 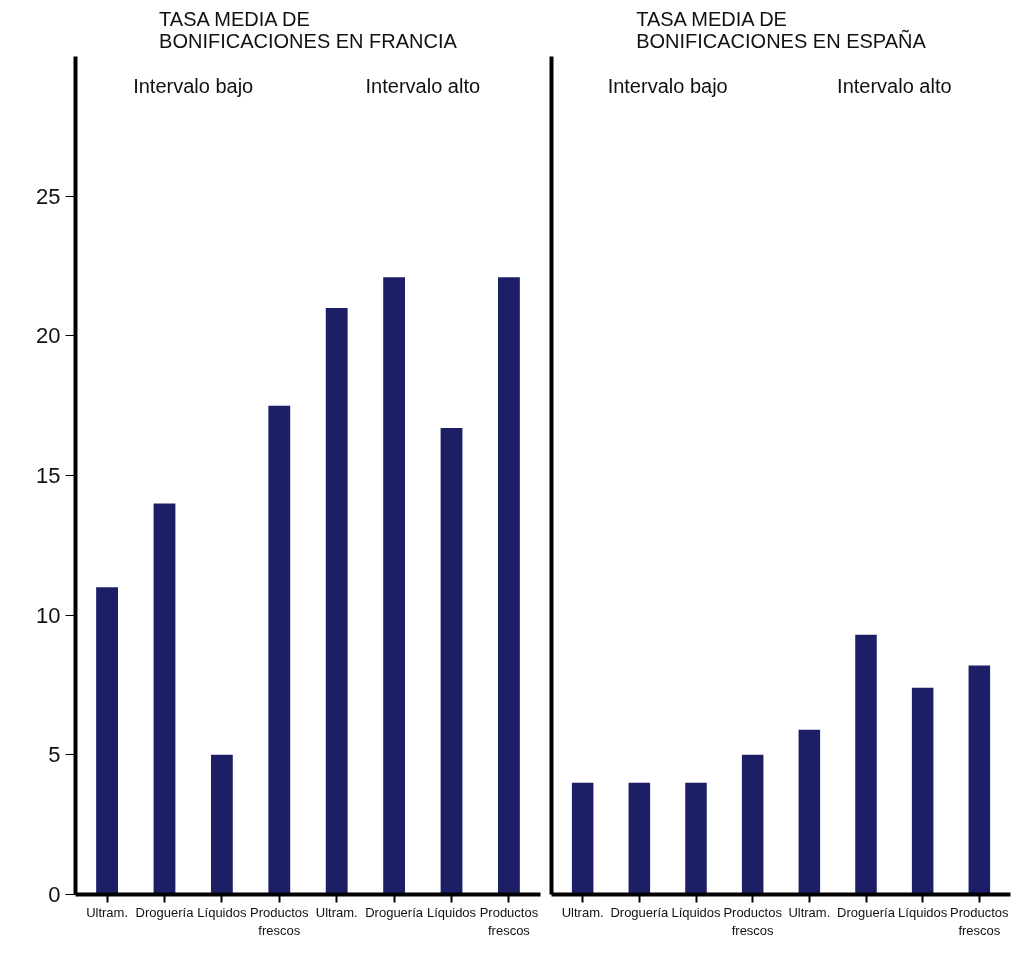 I want to click on chart-title: TASA MEDIA DE BONIFICACIONES EN FRANCIA, so click(x=308, y=29).